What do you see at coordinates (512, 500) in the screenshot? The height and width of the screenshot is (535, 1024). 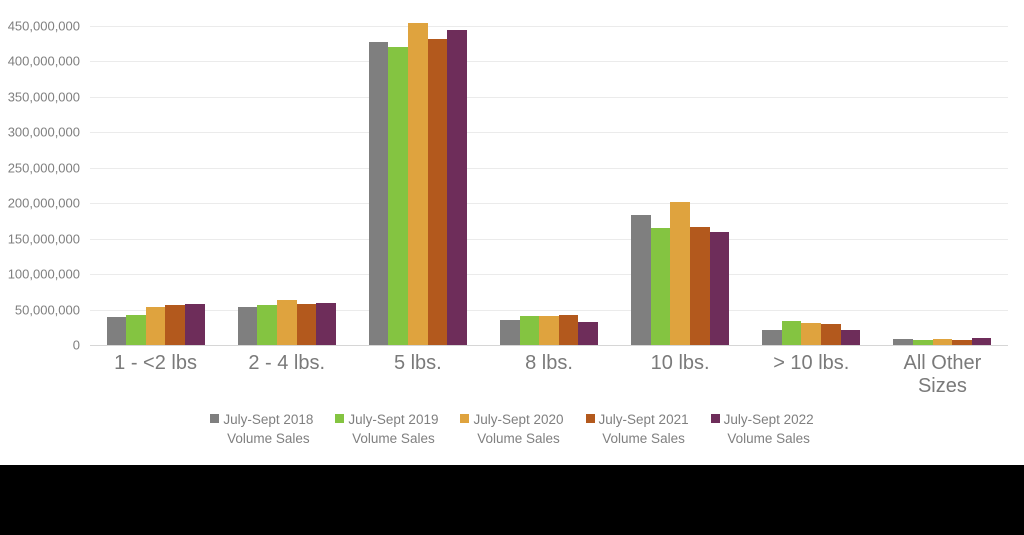 I see `black-band` at bounding box center [512, 500].